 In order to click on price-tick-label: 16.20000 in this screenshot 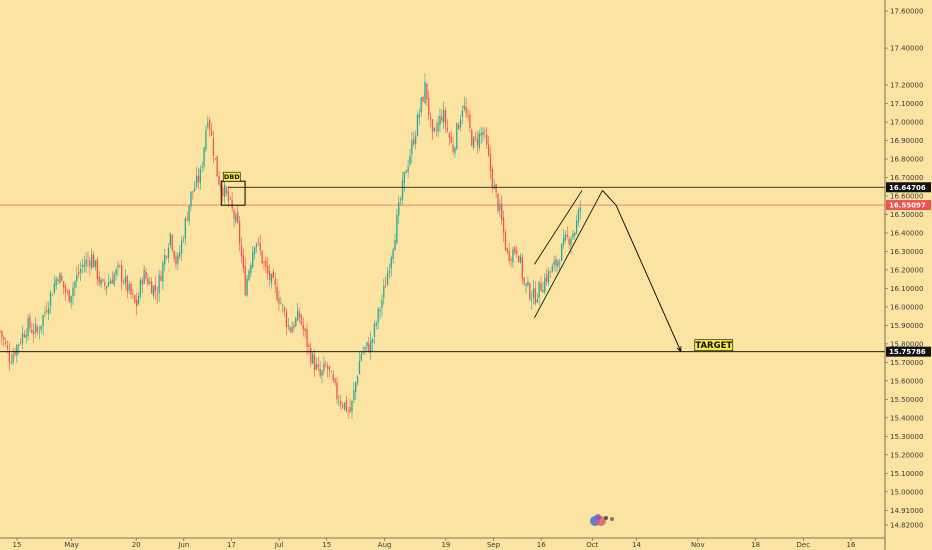, I will do `click(906, 270)`.